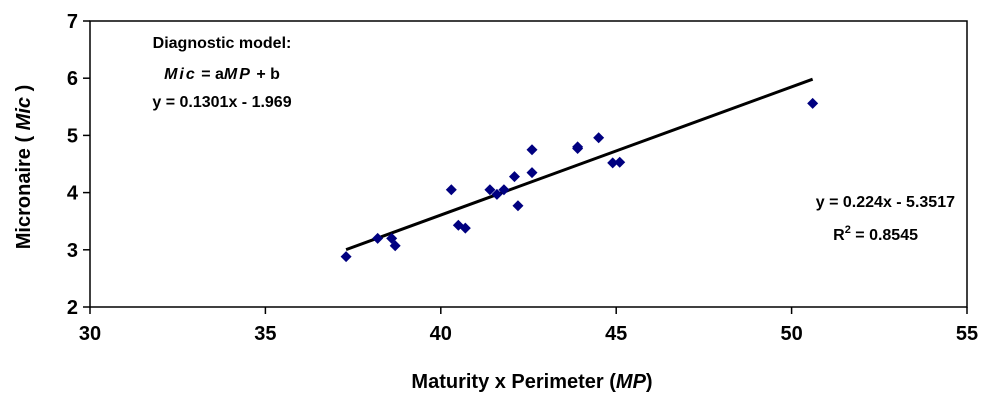 The height and width of the screenshot is (405, 983). I want to click on model-equation: Mic = aMP + b, so click(222, 74).